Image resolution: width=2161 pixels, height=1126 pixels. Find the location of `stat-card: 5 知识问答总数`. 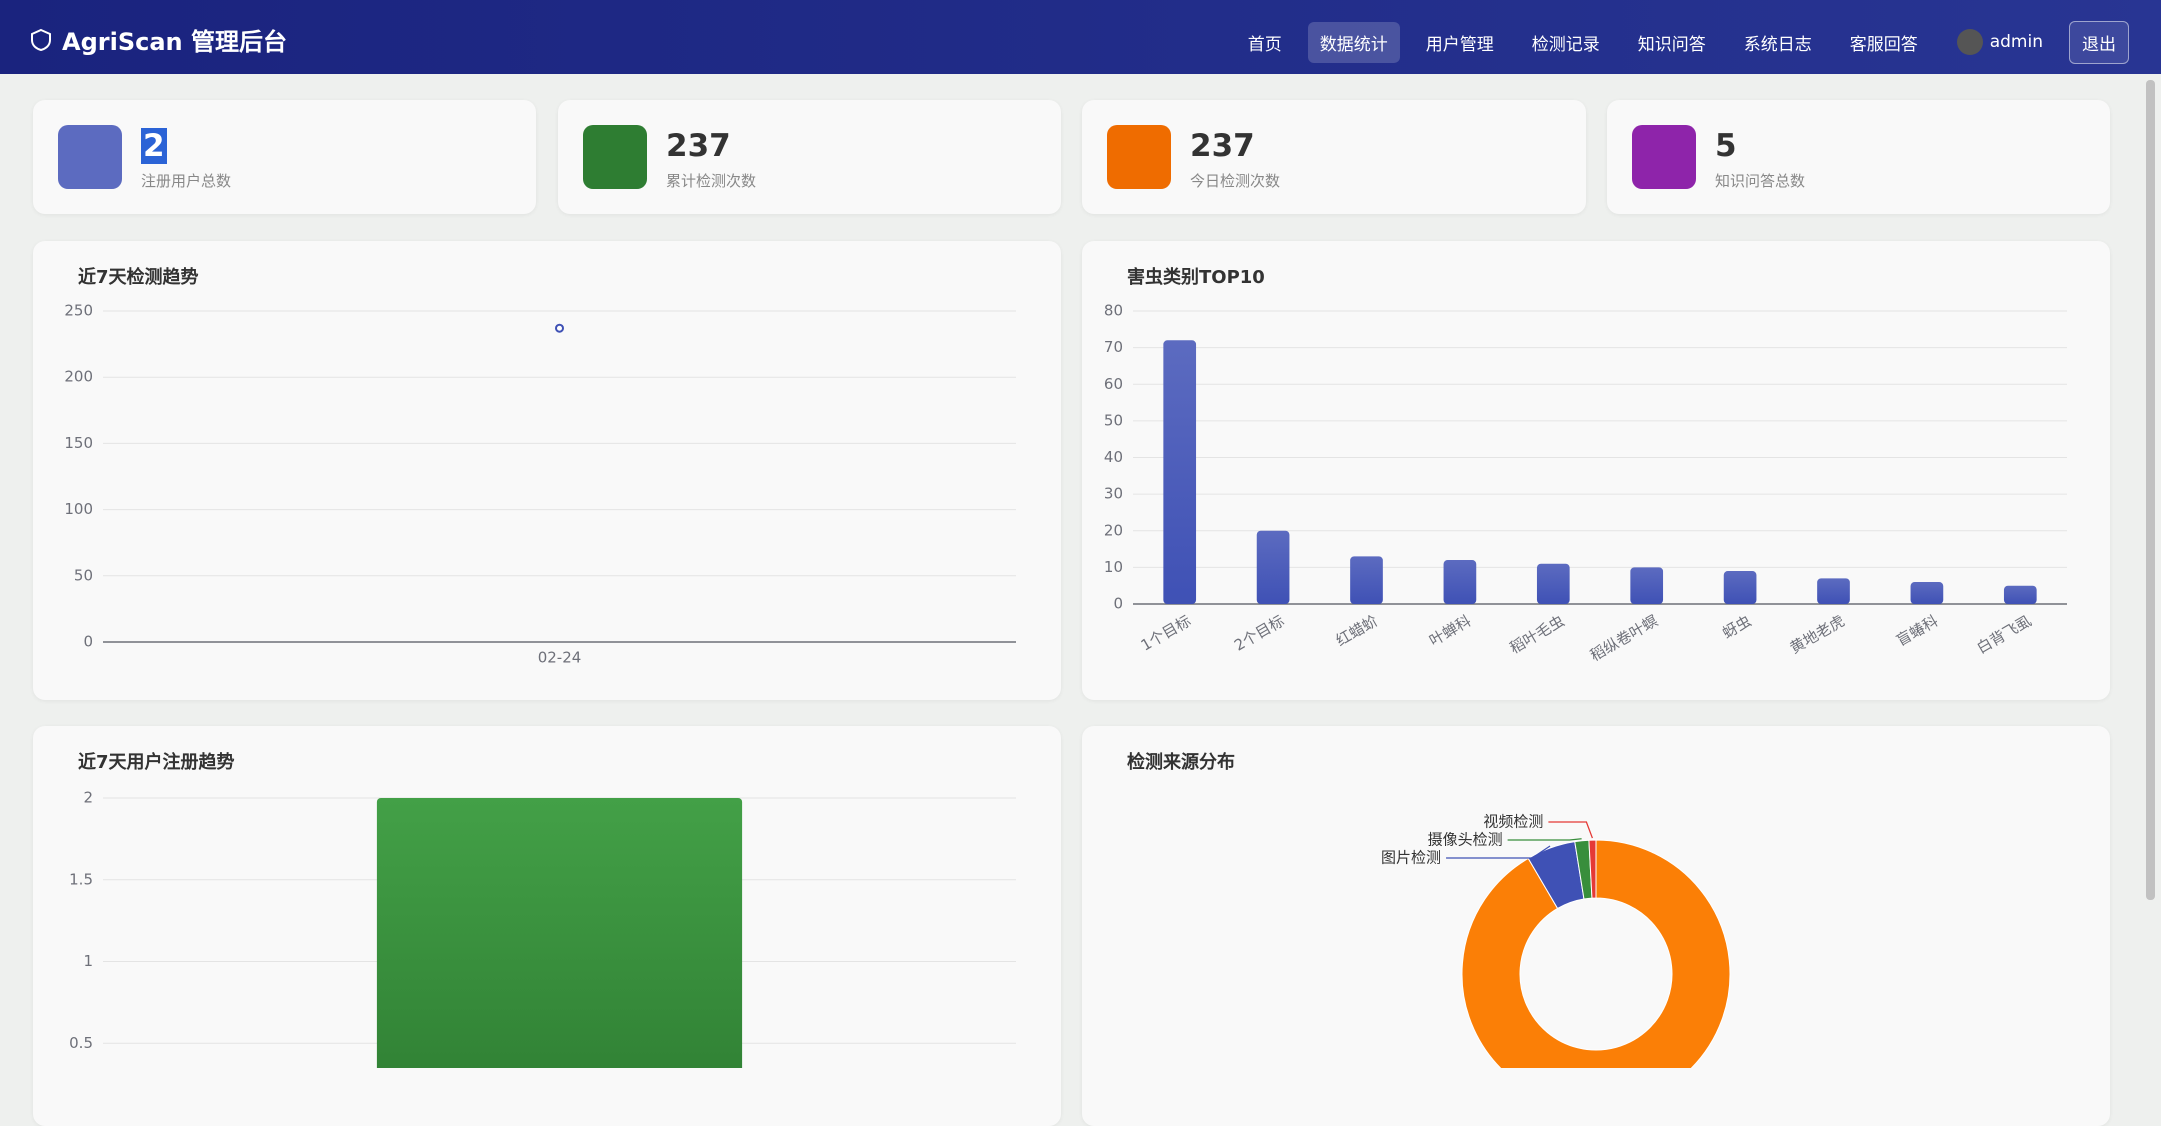

stat-card: 5 知识问答总数 is located at coordinates (1858, 157).